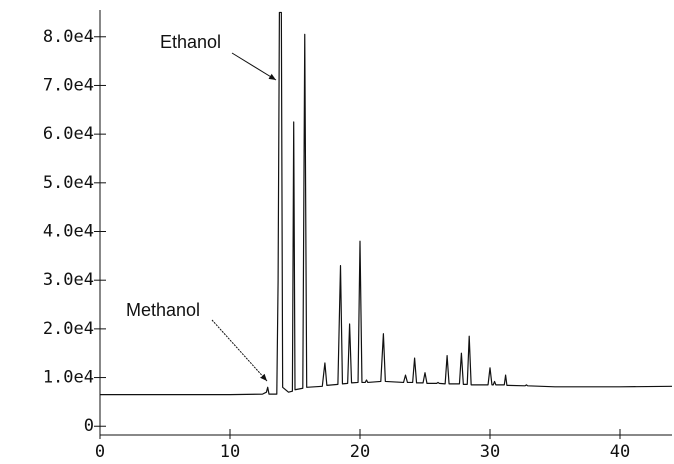 This screenshot has height=464, width=674. What do you see at coordinates (68, 183) in the screenshot?
I see `y-tick-label: 5.0e4` at bounding box center [68, 183].